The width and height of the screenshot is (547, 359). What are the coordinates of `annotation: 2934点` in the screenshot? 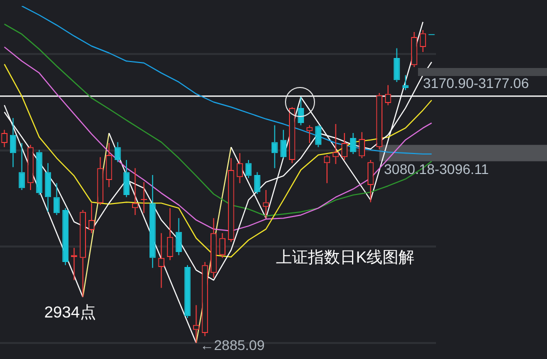 It's located at (70, 312).